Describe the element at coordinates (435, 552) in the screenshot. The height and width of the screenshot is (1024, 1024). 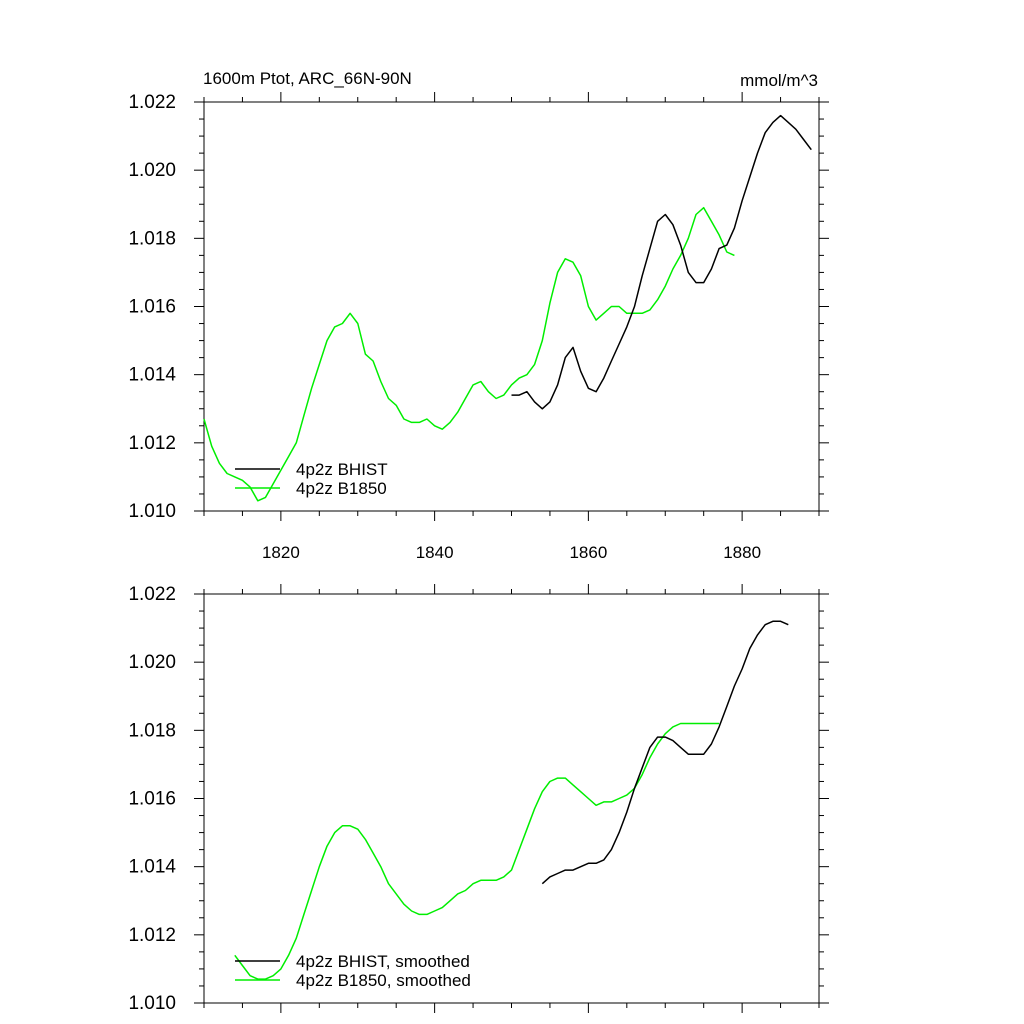
I see `x-tick-label: 1840` at that location.